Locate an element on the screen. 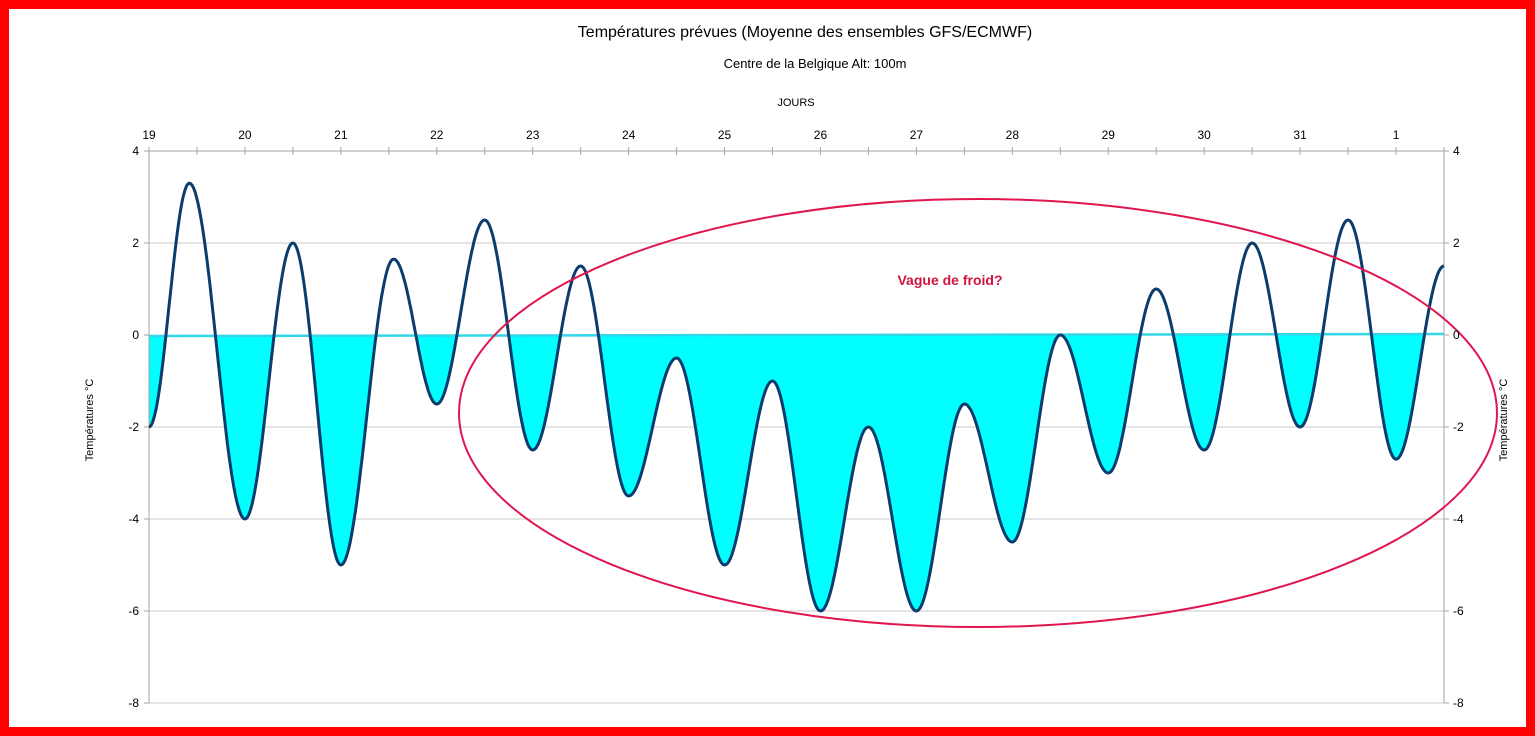 Image resolution: width=1535 pixels, height=736 pixels. x-tick-label: 22 is located at coordinates (437, 135).